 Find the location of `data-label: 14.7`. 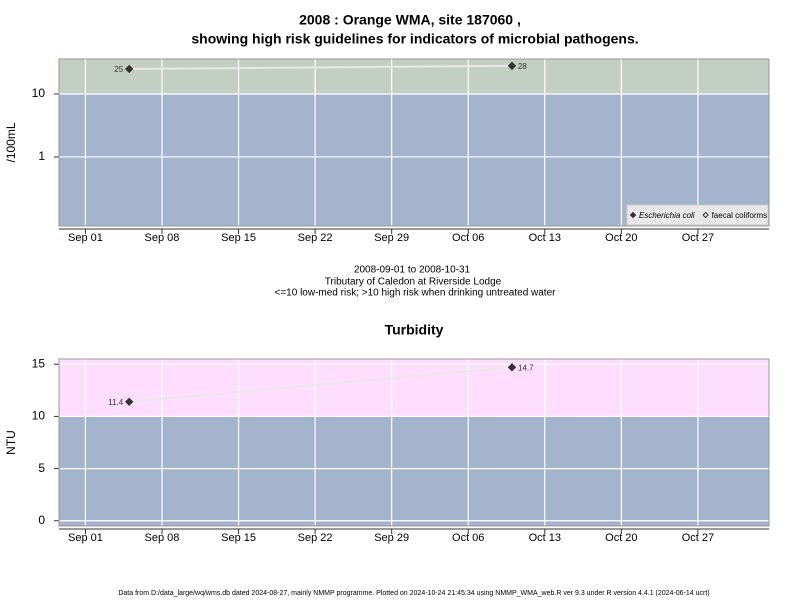

data-label: 14.7 is located at coordinates (526, 367).